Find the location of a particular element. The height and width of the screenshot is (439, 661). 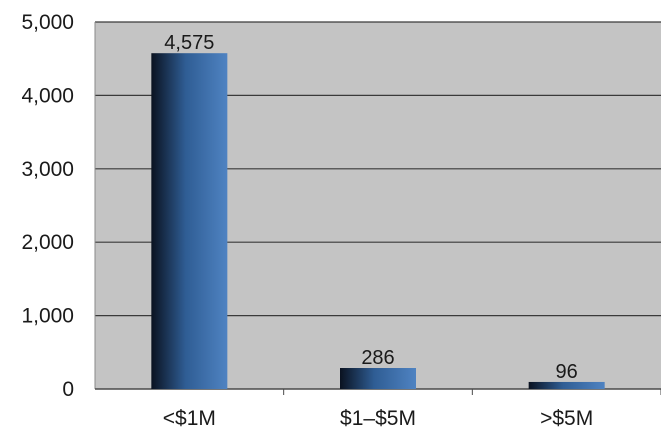

x-tick-label: <$1M is located at coordinates (189, 418).